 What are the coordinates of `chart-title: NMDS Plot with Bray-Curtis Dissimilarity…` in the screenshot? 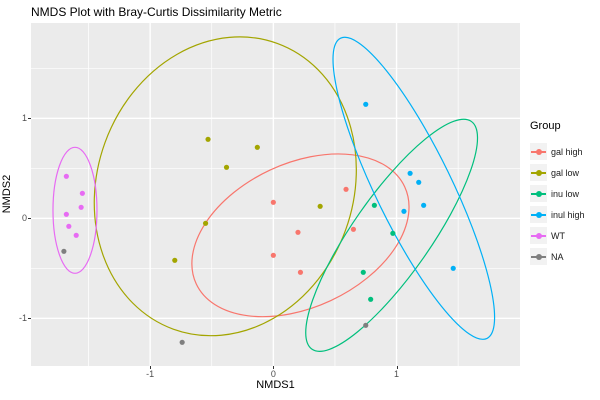 It's located at (156, 12).